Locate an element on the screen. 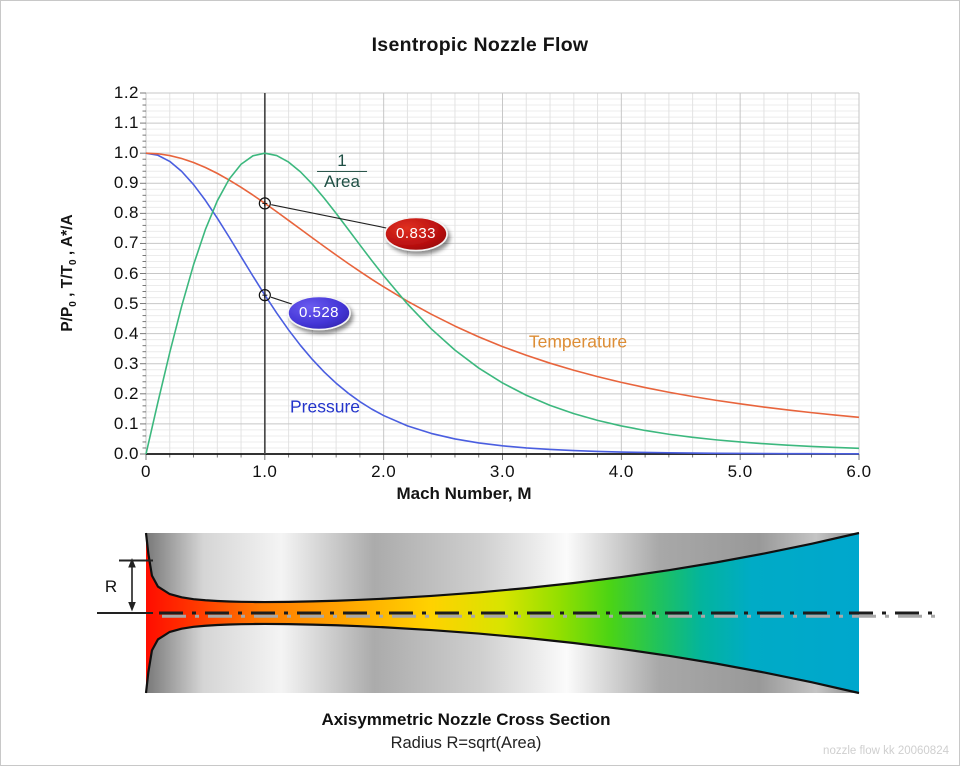 This screenshot has width=960, height=766. callout-value-temperature: 0.833 is located at coordinates (416, 234).